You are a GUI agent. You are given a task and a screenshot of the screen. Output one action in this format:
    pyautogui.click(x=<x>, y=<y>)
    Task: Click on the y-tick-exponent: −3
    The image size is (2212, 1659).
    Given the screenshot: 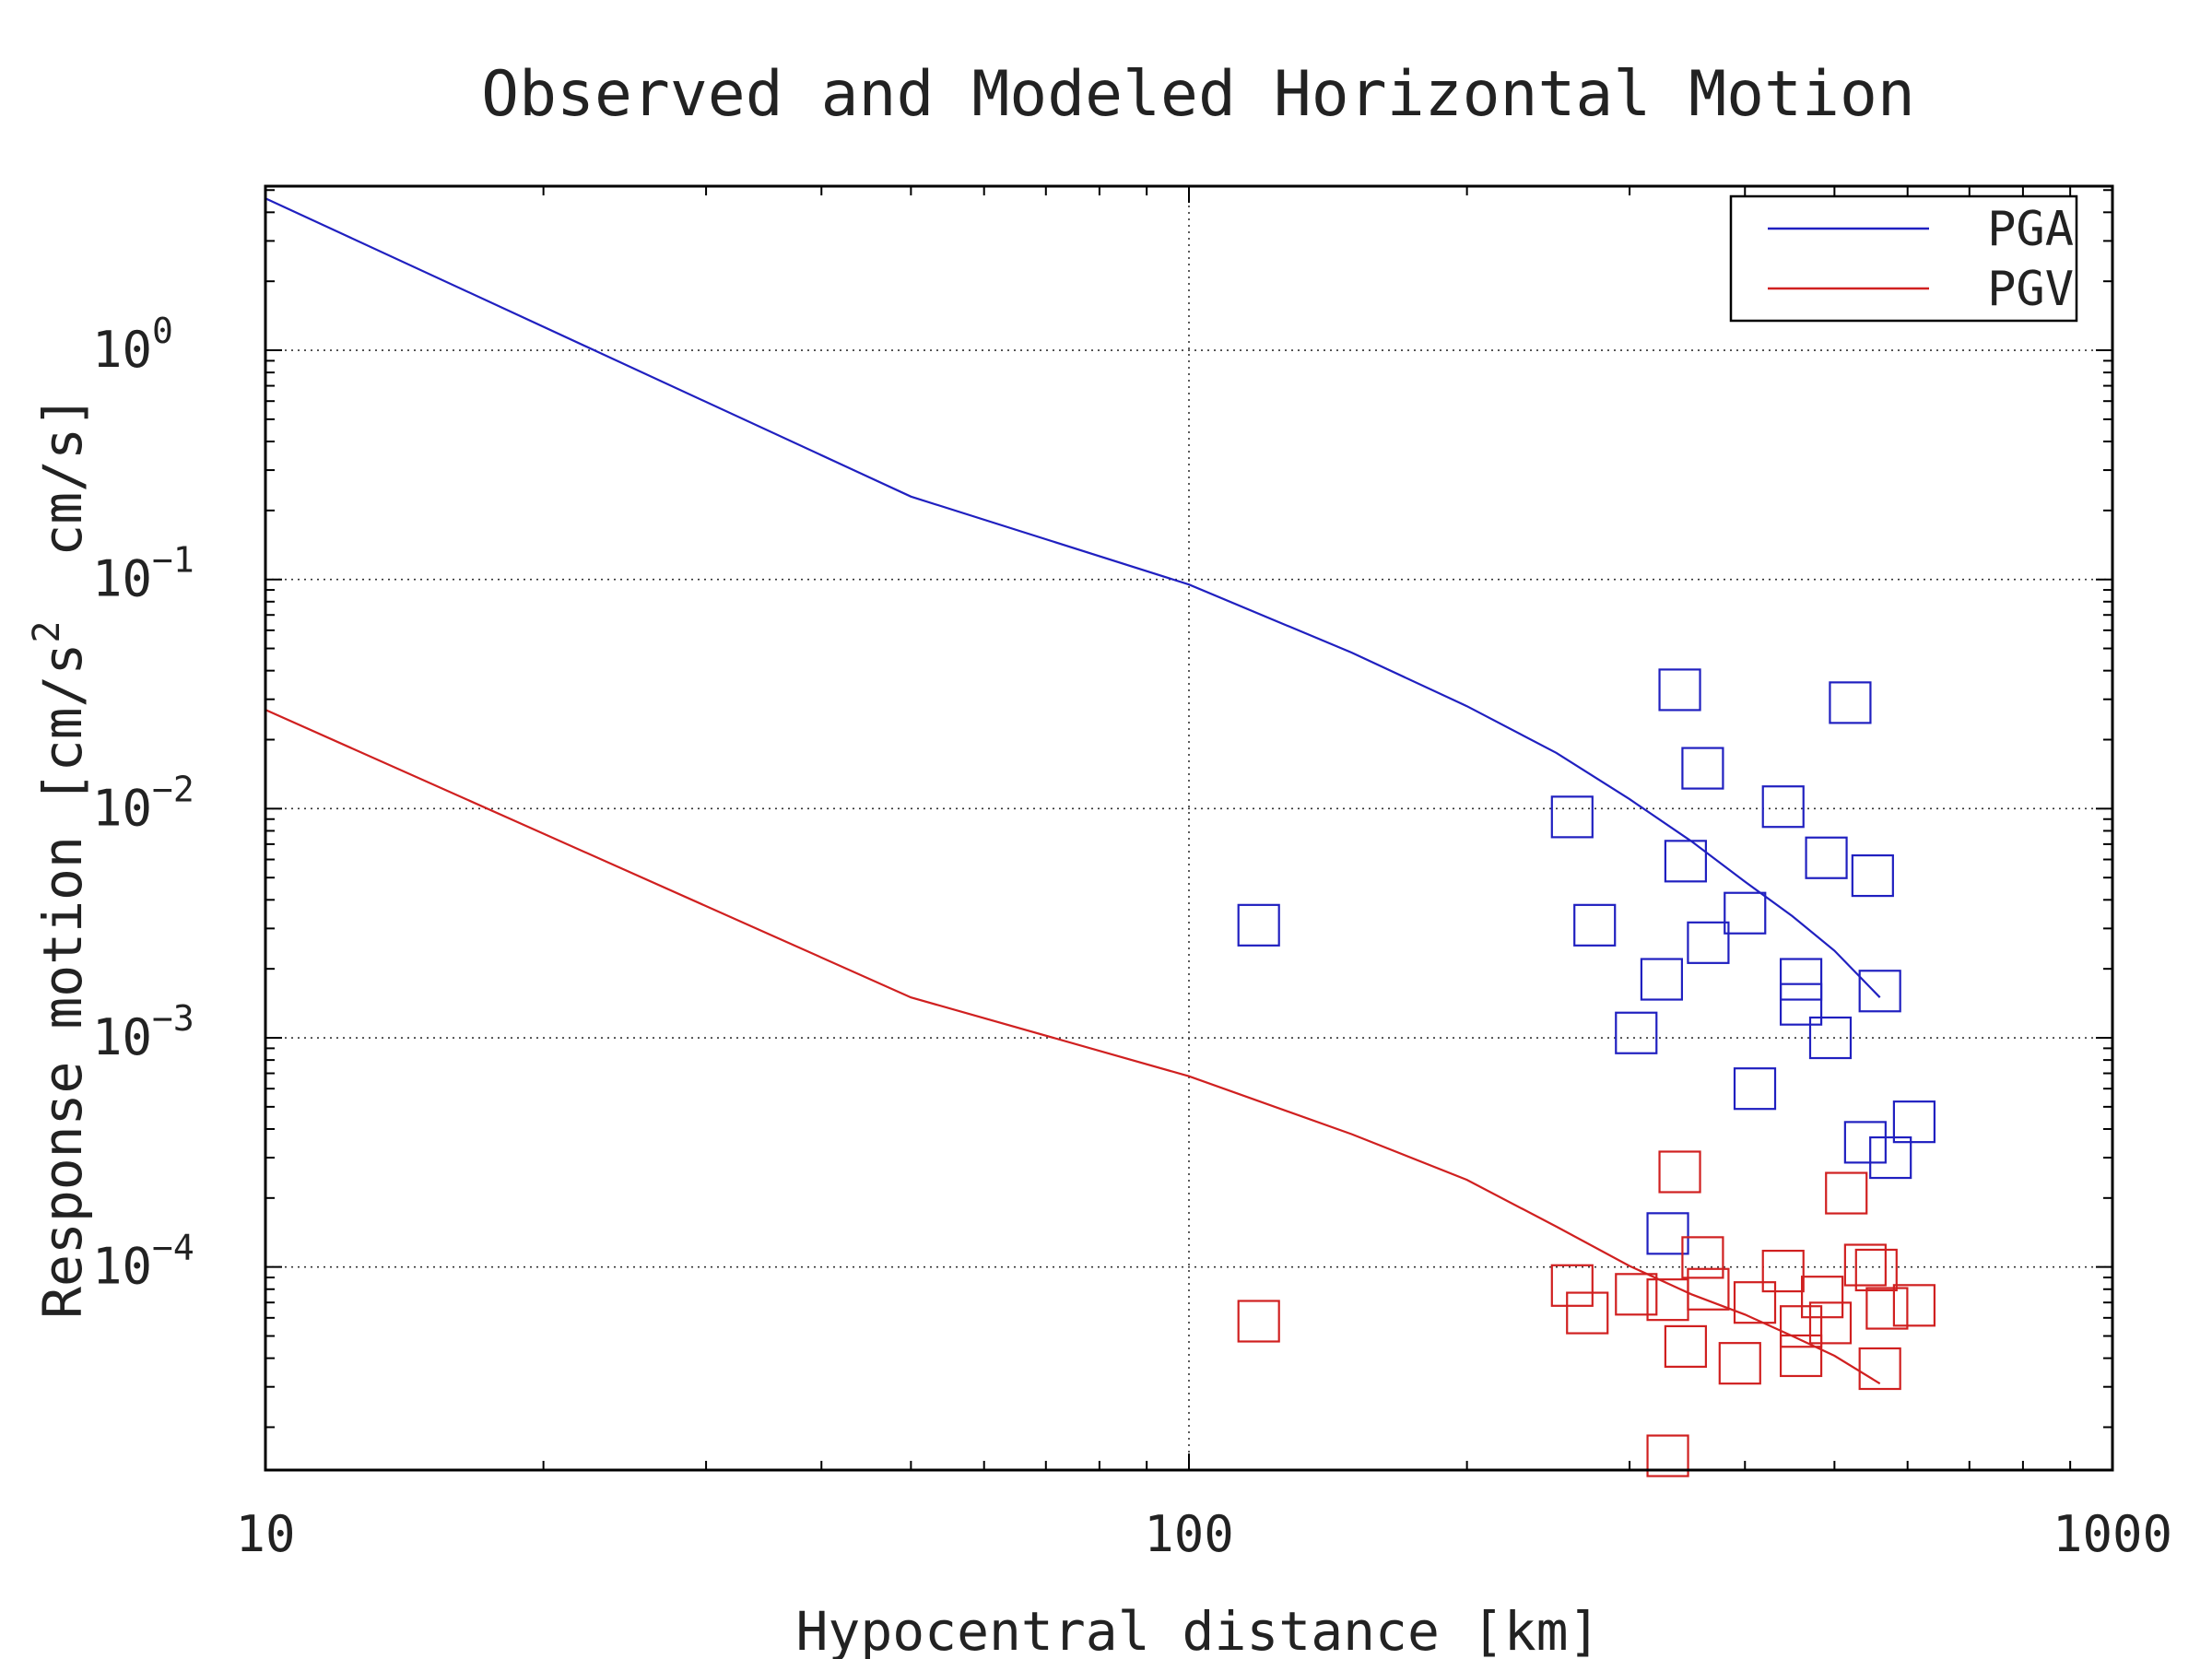 What is the action you would take?
    pyautogui.click(x=173, y=1018)
    